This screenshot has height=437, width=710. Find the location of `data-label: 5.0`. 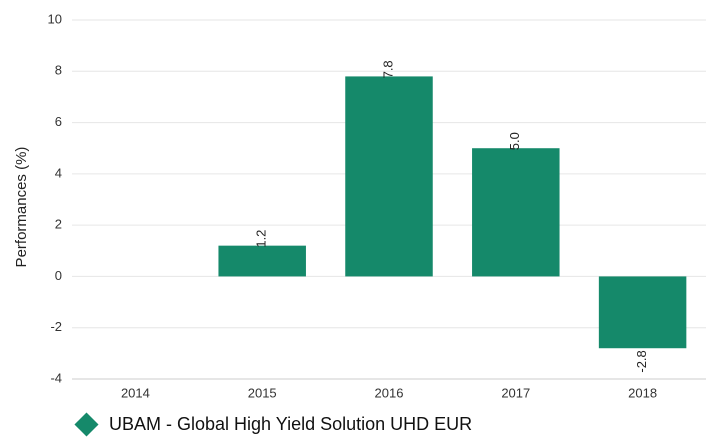

data-label: 5.0 is located at coordinates (514, 141).